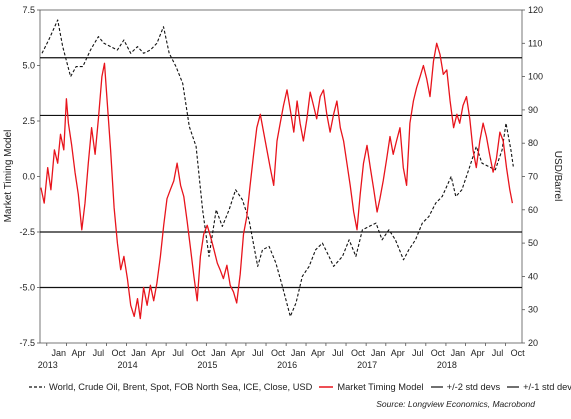  Describe the element at coordinates (535, 77) in the screenshot. I see `right-tick-label: 100` at that location.